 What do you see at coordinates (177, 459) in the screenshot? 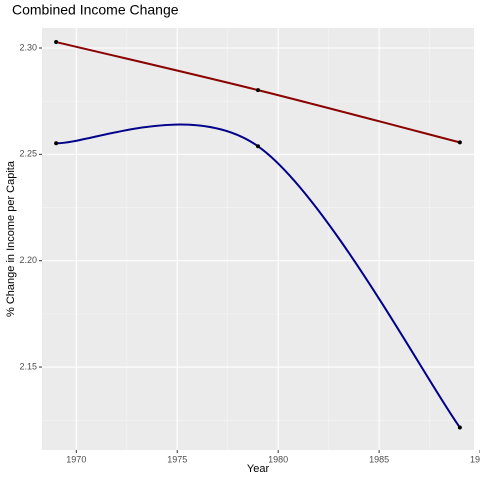
I see `x-tick-label: 1975` at bounding box center [177, 459].